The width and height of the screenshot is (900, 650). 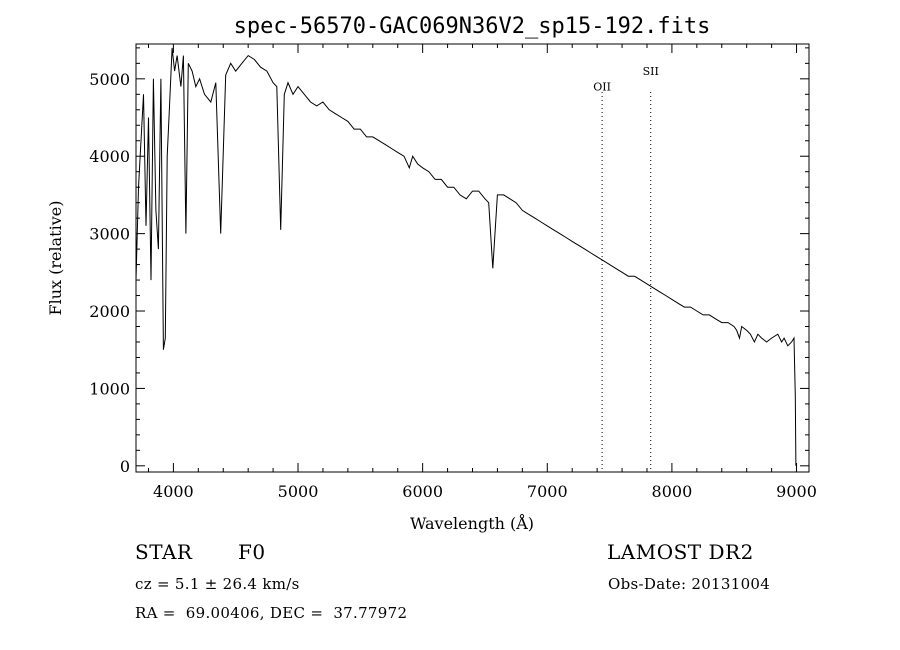 What do you see at coordinates (680, 552) in the screenshot?
I see `survey-name: LAMOST DR2` at bounding box center [680, 552].